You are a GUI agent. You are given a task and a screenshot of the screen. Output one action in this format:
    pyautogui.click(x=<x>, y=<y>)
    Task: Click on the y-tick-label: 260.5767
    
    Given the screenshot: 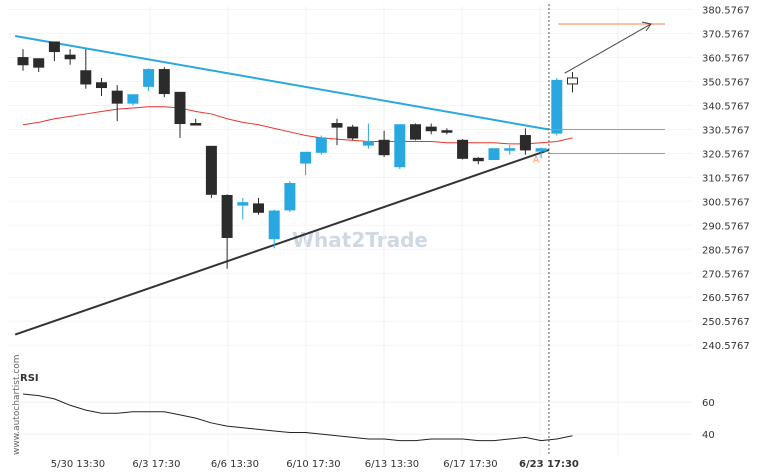 What is the action you would take?
    pyautogui.click(x=726, y=298)
    